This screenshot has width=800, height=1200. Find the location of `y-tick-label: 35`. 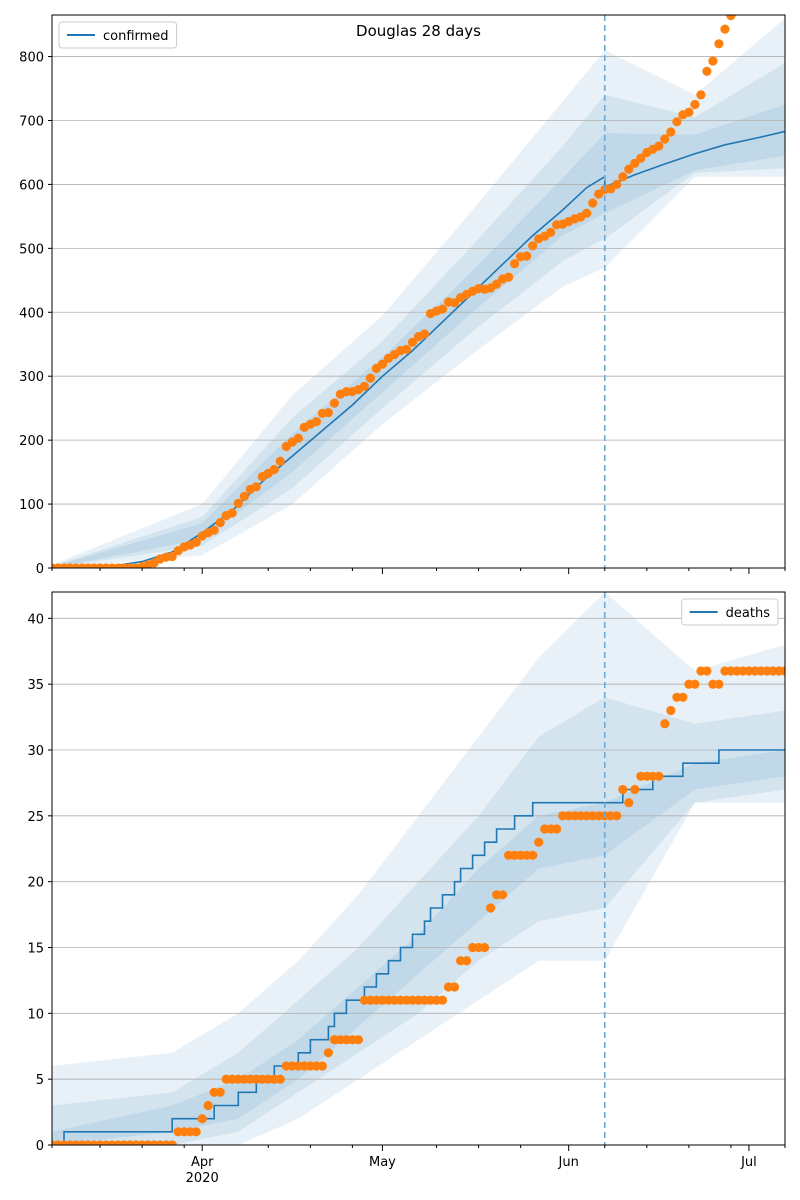

y-tick-label: 35 is located at coordinates (35, 685).